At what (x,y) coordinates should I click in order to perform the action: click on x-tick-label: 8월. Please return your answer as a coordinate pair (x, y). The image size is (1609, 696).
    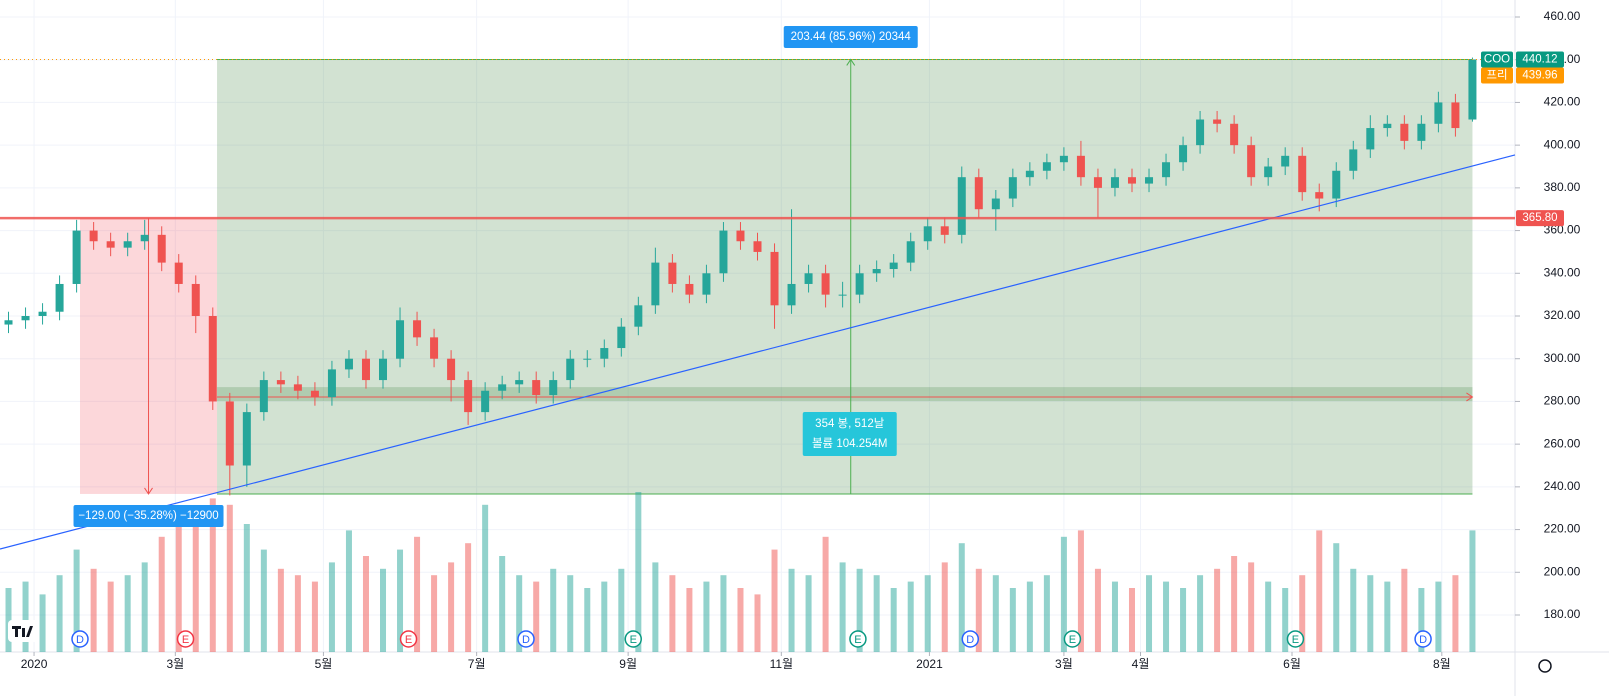
    Looking at the image, I should click on (1442, 664).